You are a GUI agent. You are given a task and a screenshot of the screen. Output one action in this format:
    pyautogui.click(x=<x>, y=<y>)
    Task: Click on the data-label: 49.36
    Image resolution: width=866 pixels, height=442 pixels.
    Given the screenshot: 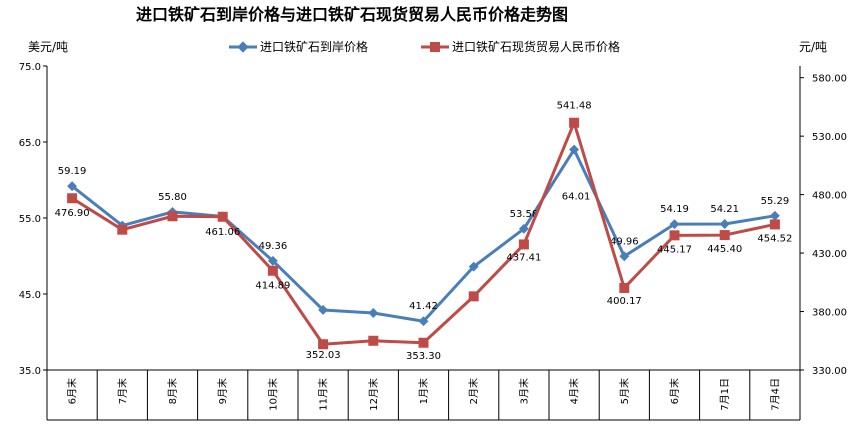 What is the action you would take?
    pyautogui.click(x=273, y=246)
    